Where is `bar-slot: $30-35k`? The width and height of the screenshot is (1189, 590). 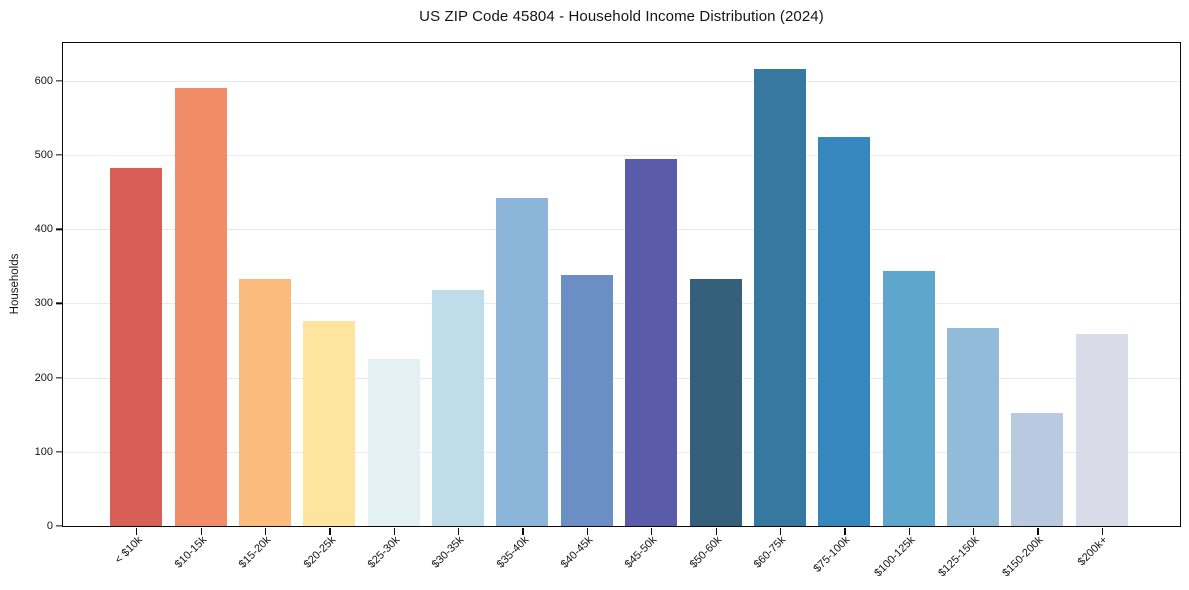 bar-slot: $30-35k is located at coordinates (458, 307).